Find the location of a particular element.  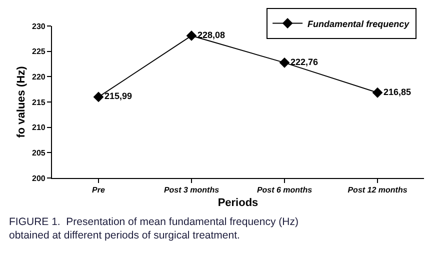

y-tick-label: 205 is located at coordinates (39, 153).